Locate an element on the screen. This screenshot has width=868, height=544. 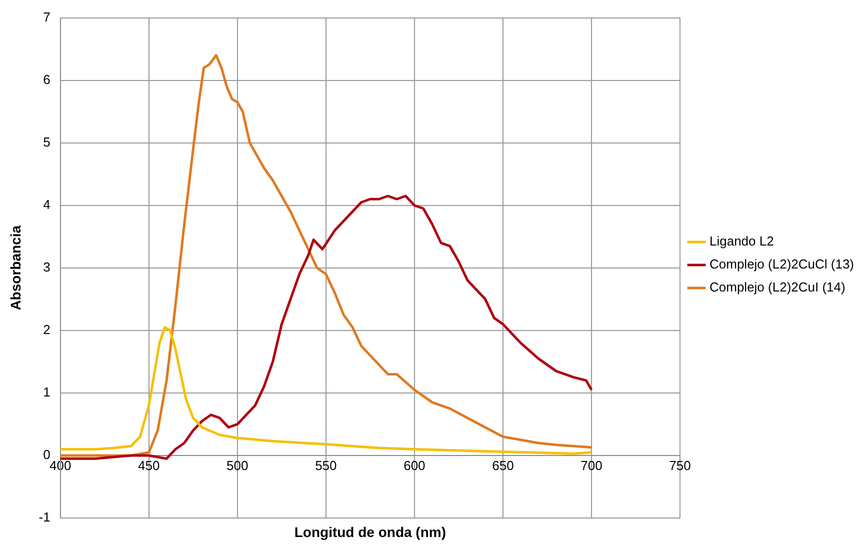
y-tick-label: 1 is located at coordinates (46, 392).